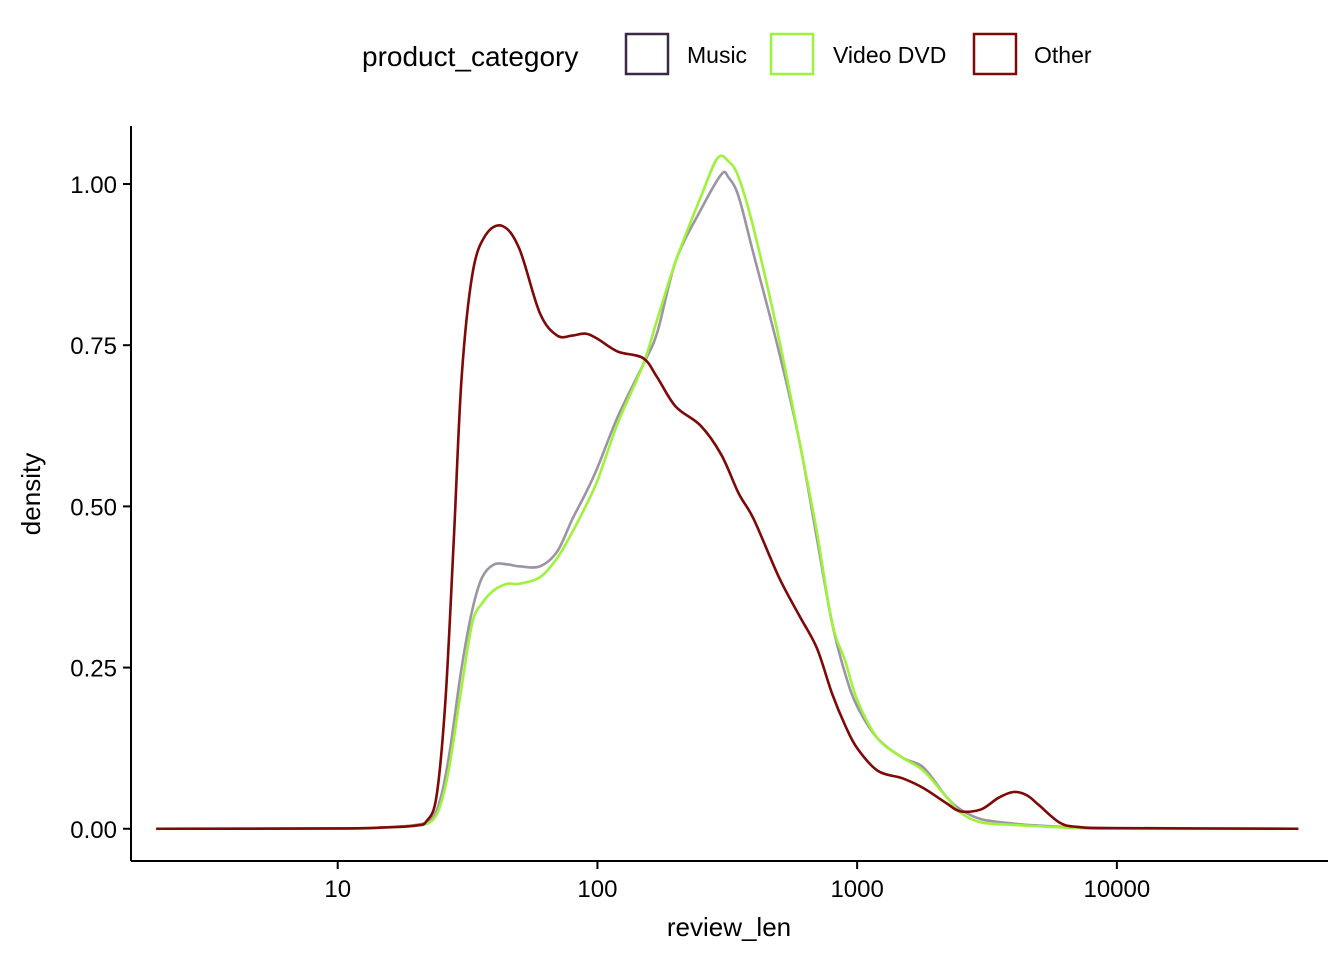 The height and width of the screenshot is (960, 1344). What do you see at coordinates (93, 669) in the screenshot?
I see `y-tick-label: 0.25` at bounding box center [93, 669].